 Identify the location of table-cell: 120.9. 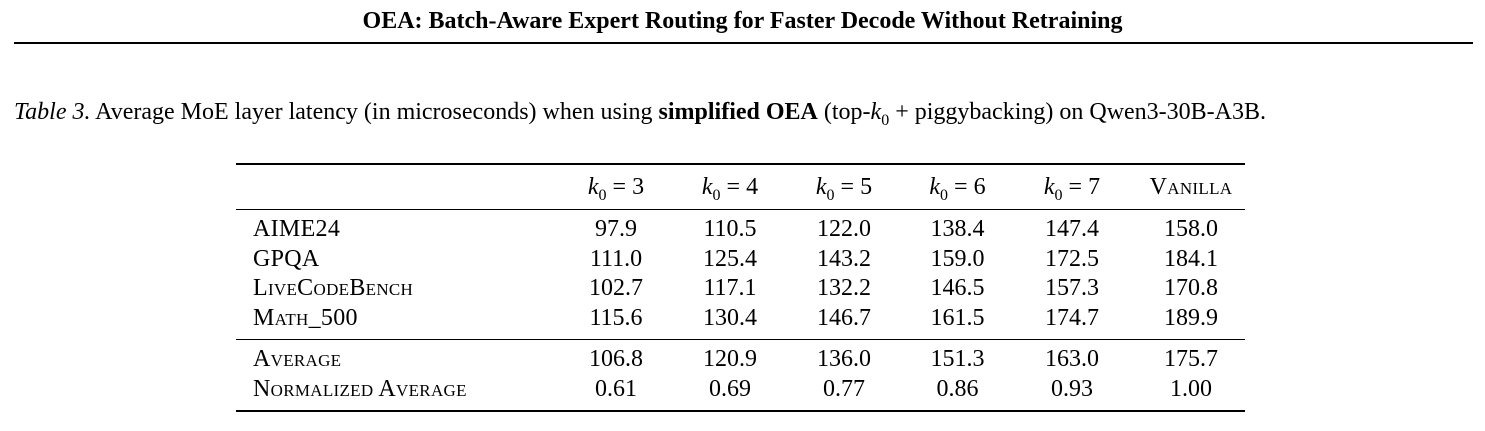
(730, 359).